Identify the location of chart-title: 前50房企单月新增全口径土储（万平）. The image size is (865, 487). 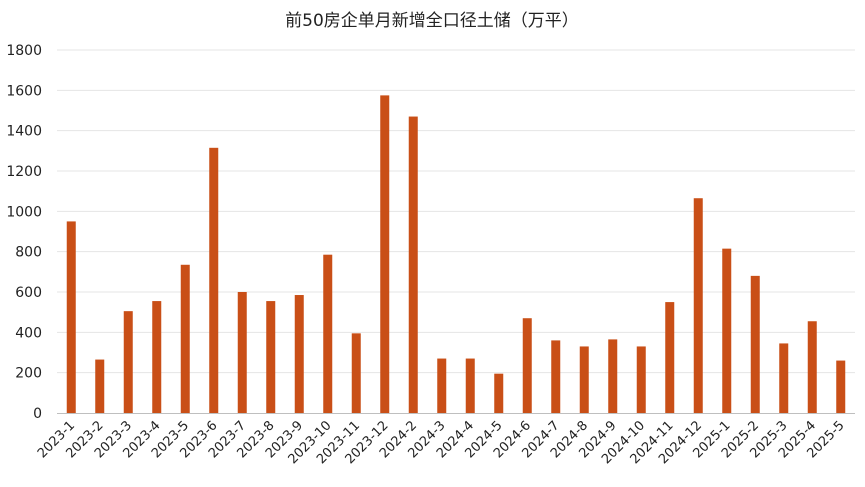
(432, 21).